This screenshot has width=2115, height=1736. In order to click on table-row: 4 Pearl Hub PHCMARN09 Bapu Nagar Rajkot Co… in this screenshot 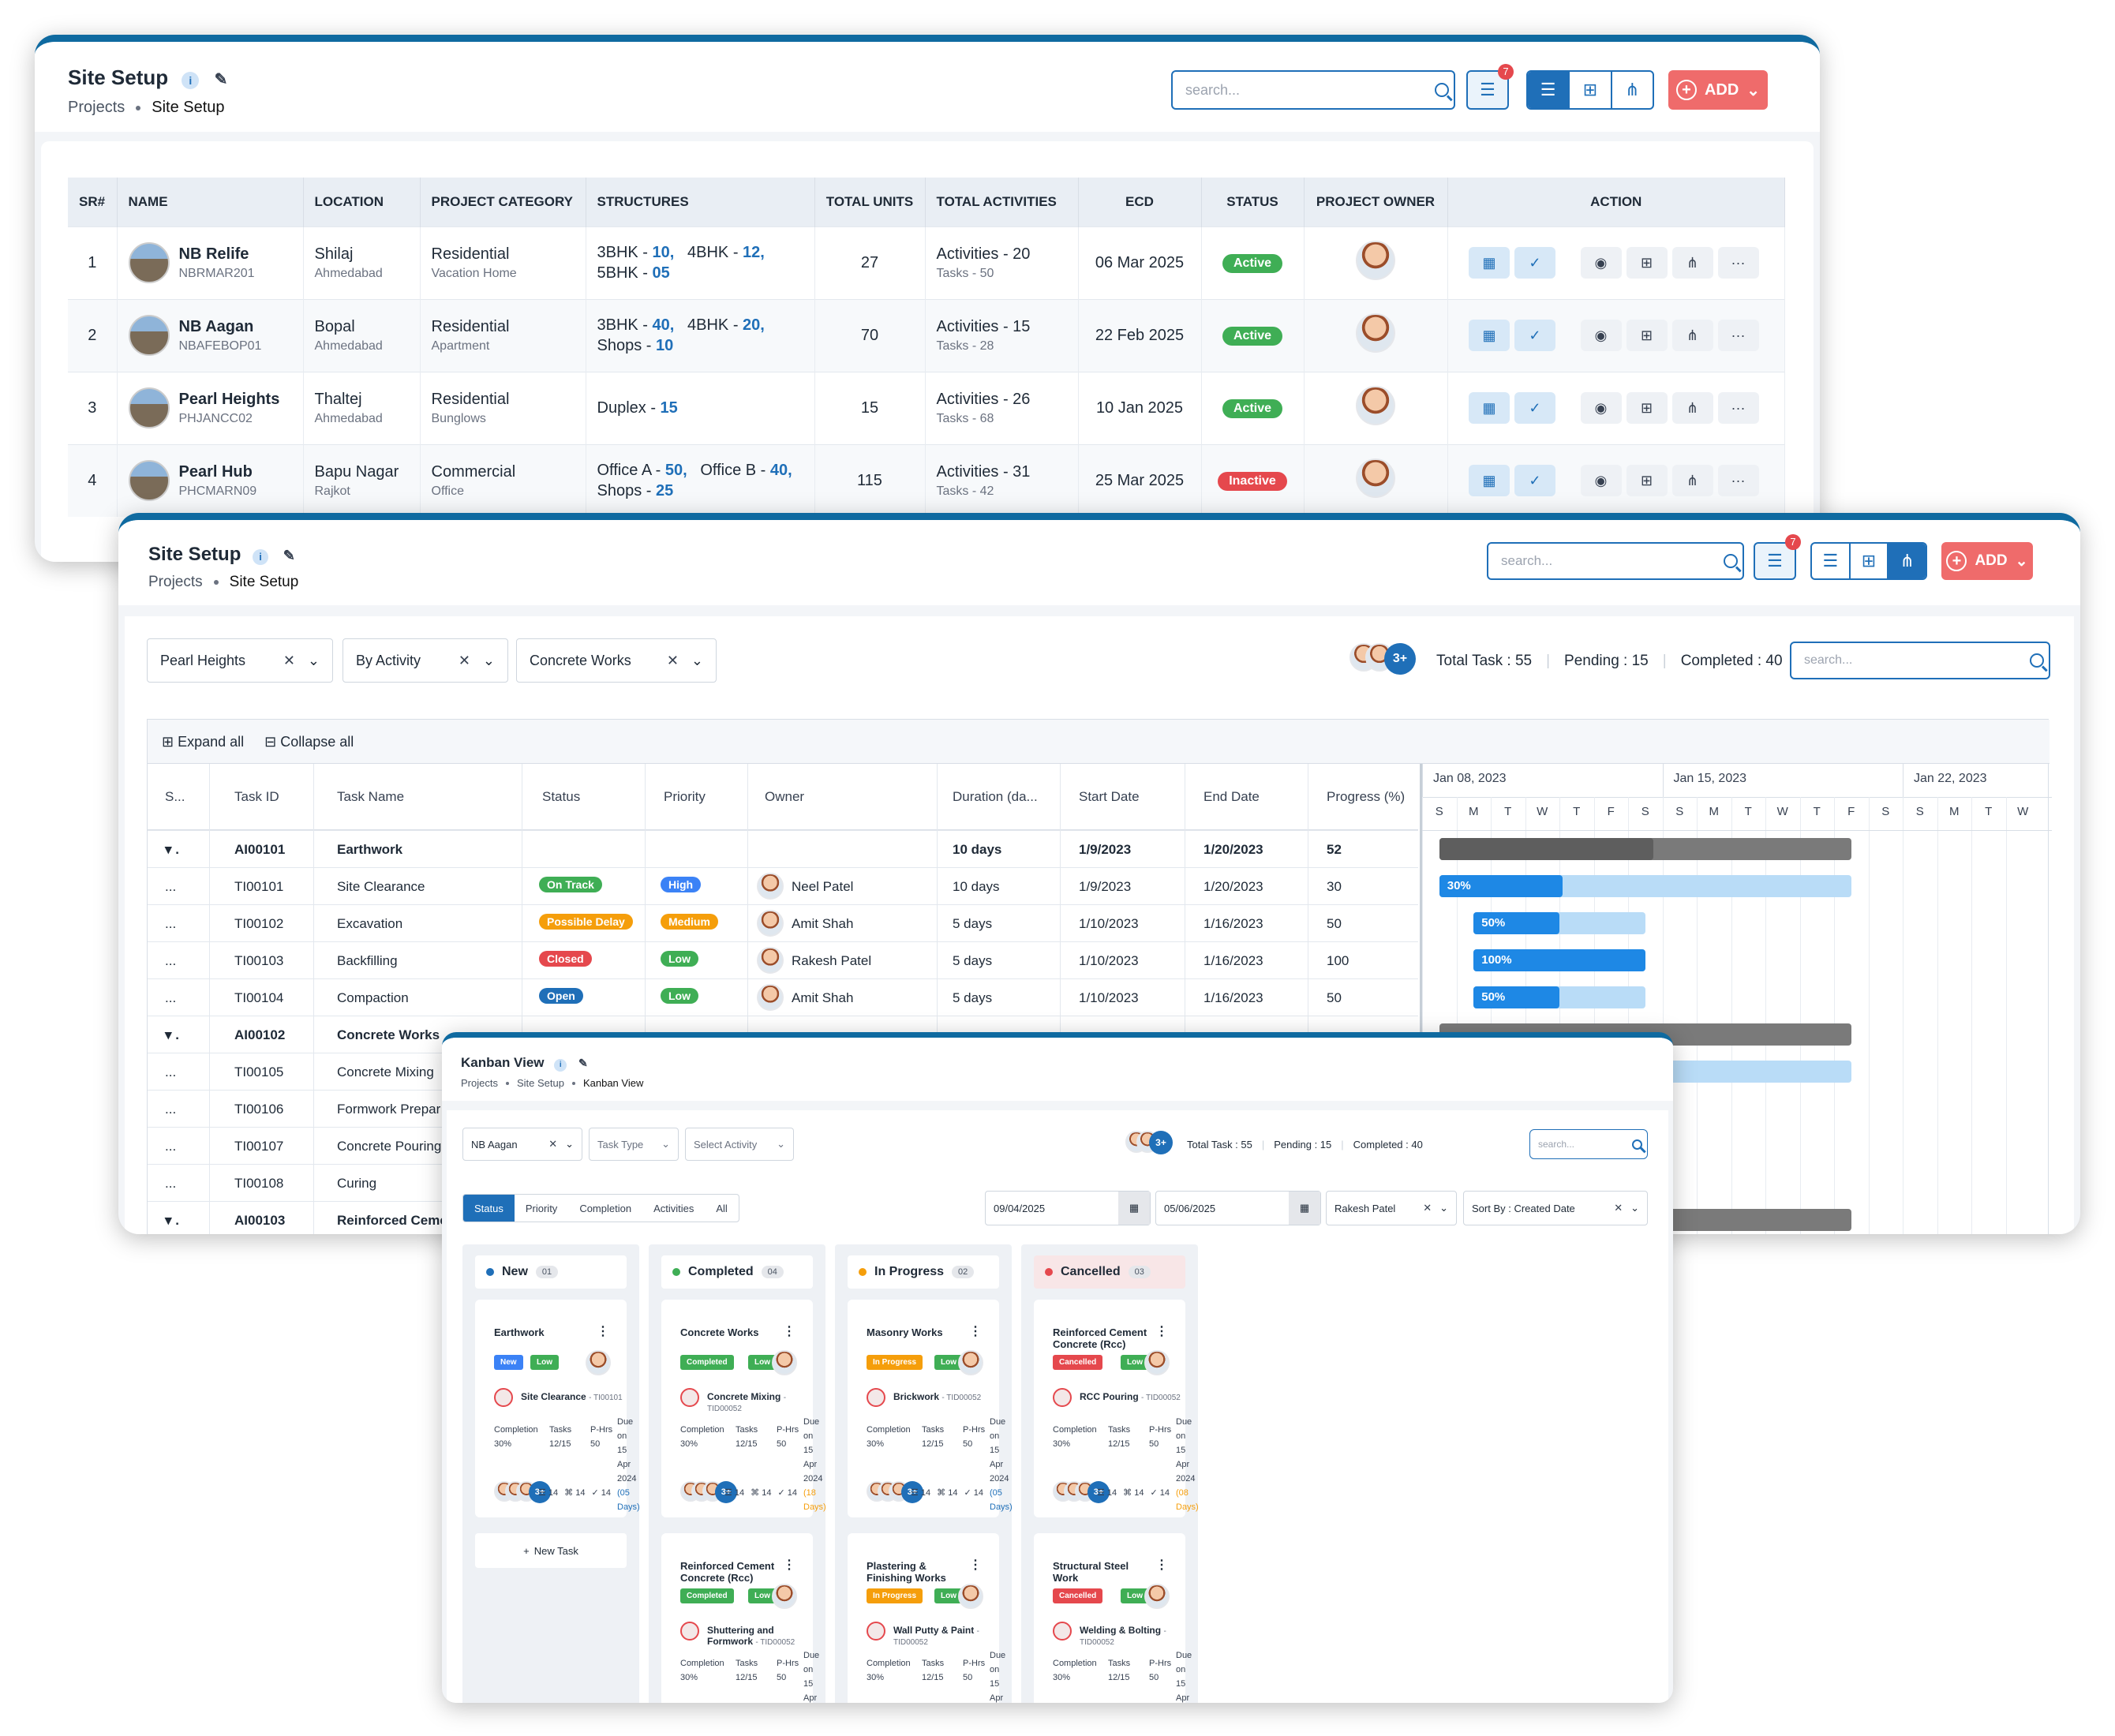, I will do `click(927, 480)`.